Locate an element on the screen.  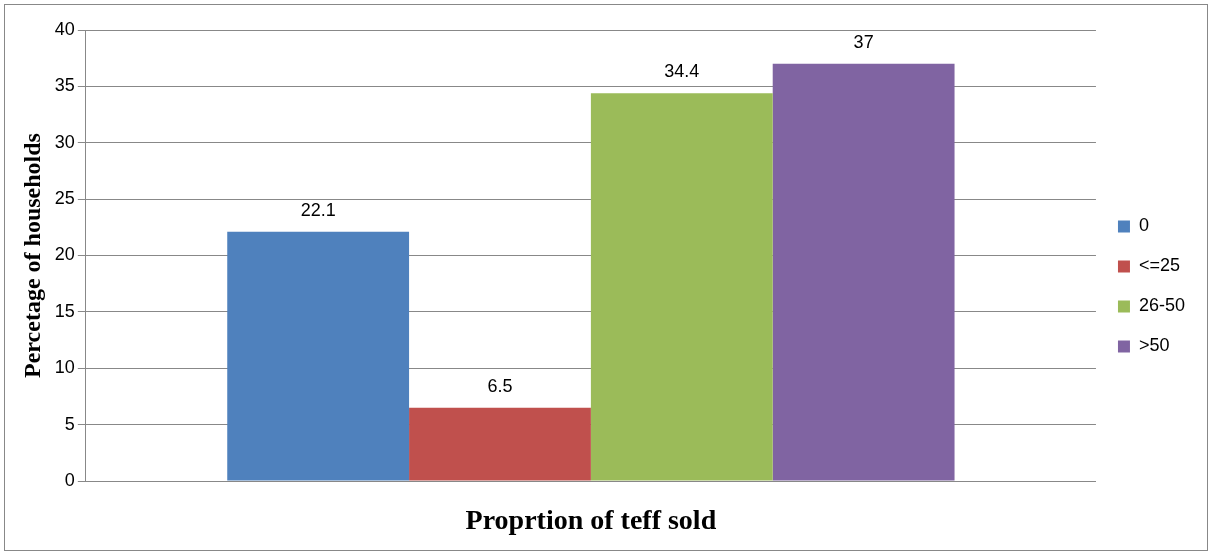
y-axis-title: Percetage of households is located at coordinates (31, 255).